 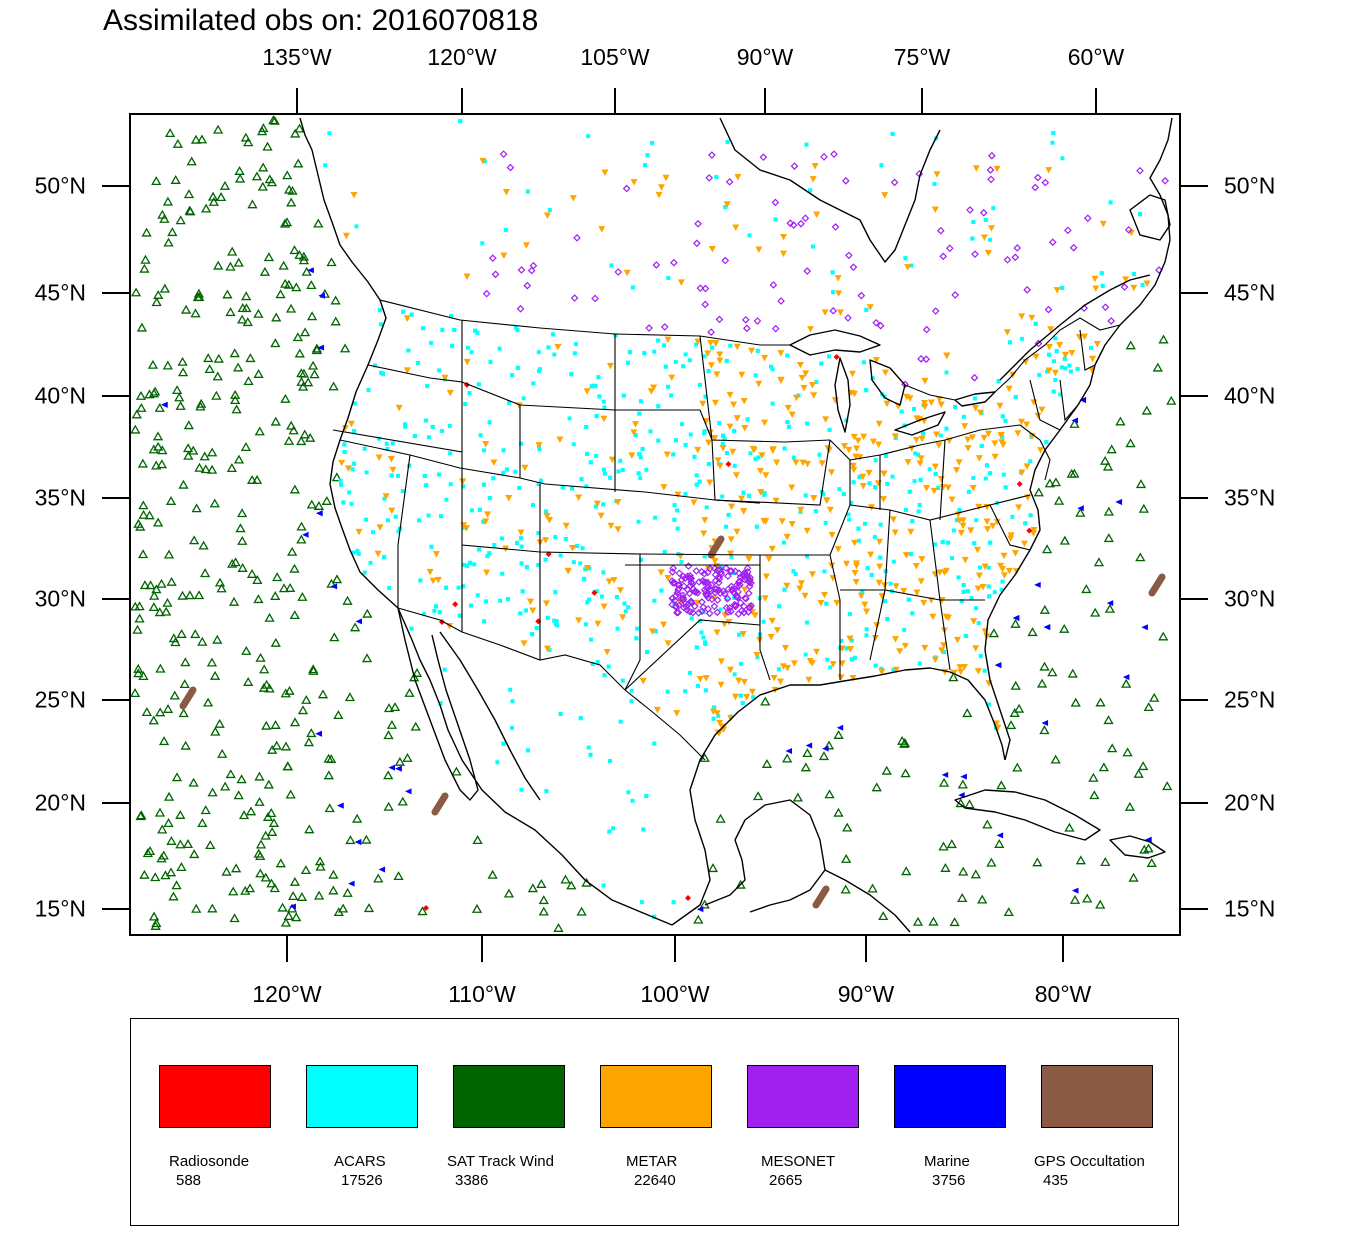 I want to click on hispaniola-outline, so click(x=1137, y=847).